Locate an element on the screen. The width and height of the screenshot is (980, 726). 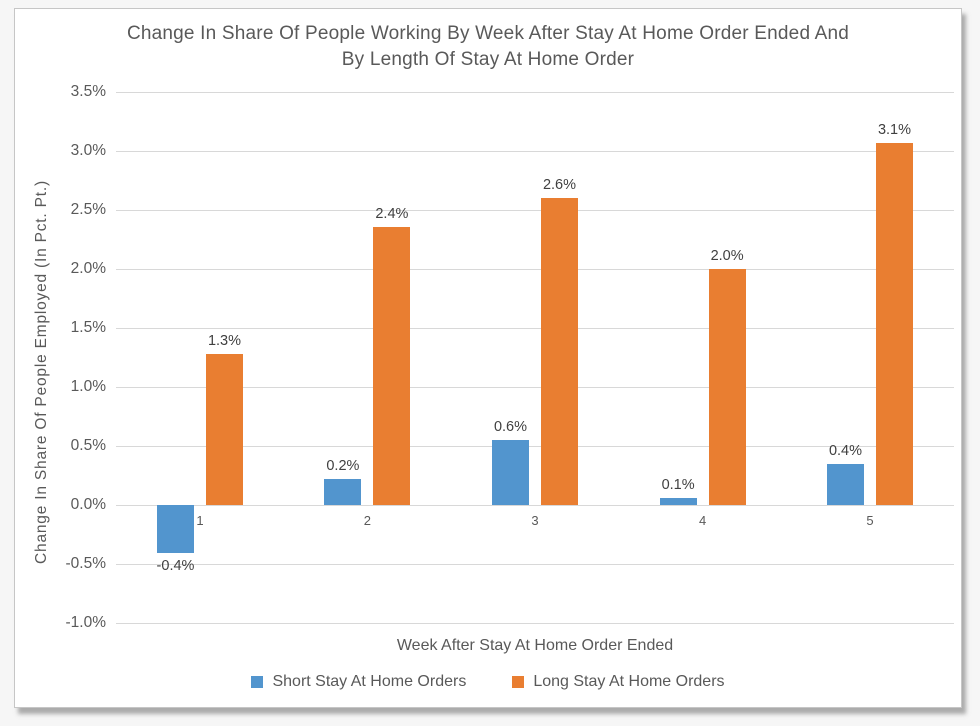
y-tick-label: 3.5% is located at coordinates (88, 91).